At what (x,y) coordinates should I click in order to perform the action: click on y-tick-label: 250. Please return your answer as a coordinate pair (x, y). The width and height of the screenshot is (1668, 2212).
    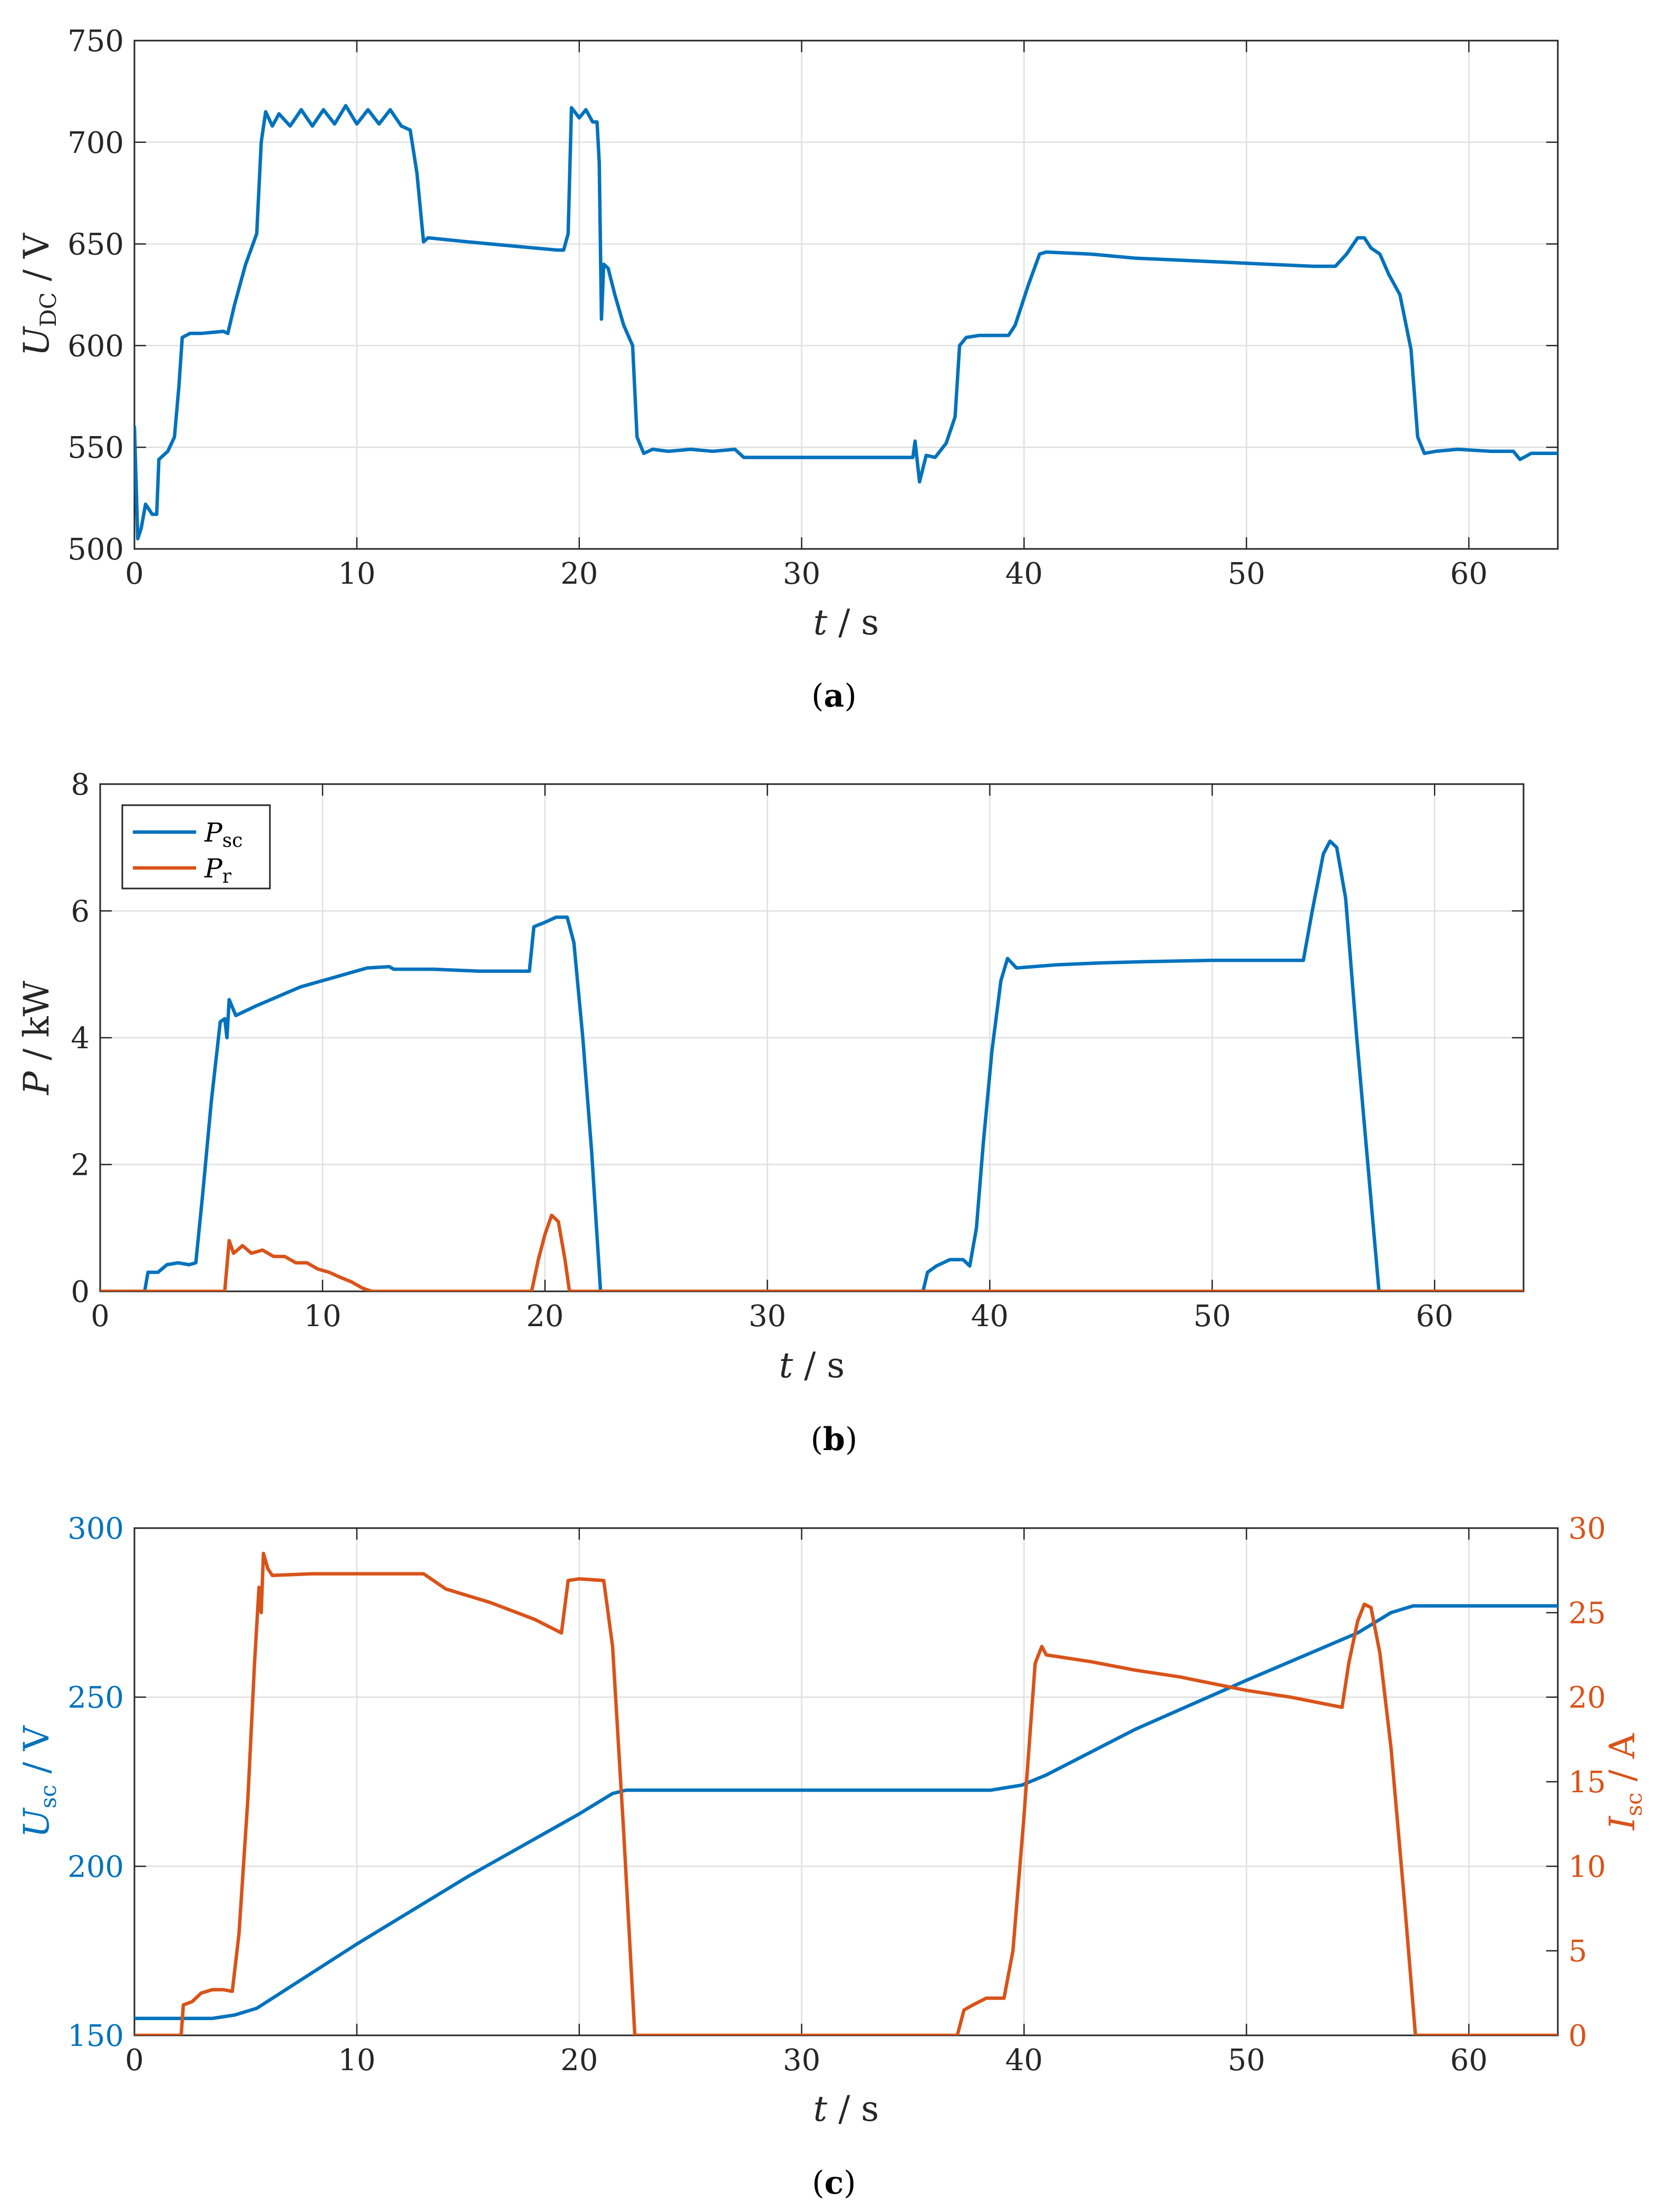
    Looking at the image, I should click on (96, 1698).